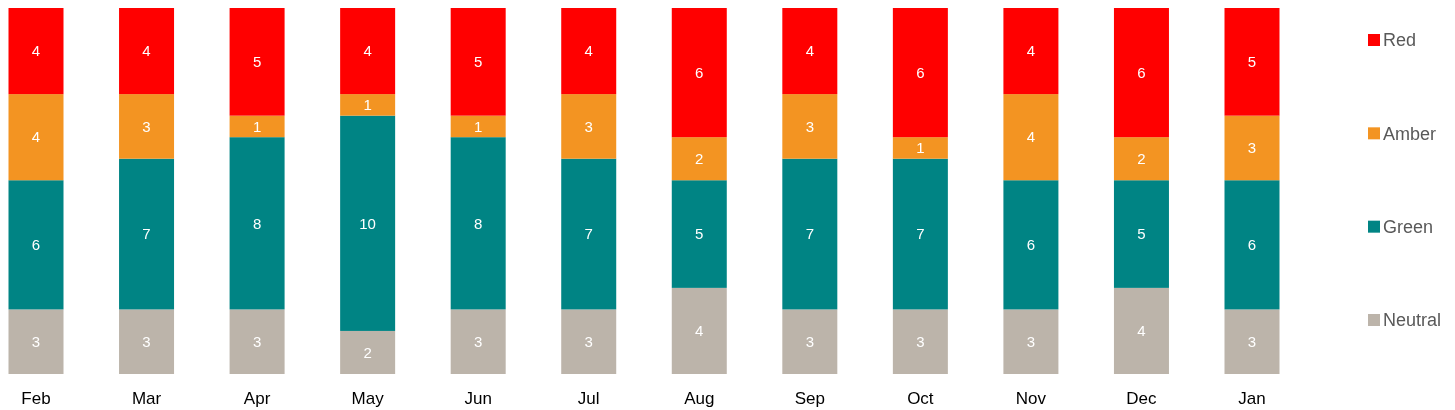  I want to click on x-tick-label: Oct, so click(920, 398).